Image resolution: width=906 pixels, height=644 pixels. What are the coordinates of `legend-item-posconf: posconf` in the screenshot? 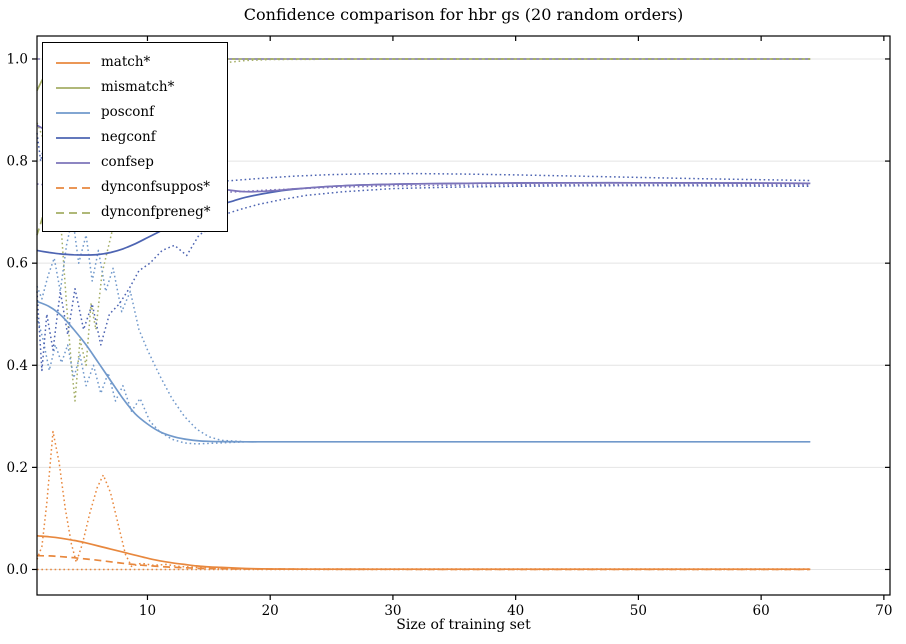 It's located at (135, 112).